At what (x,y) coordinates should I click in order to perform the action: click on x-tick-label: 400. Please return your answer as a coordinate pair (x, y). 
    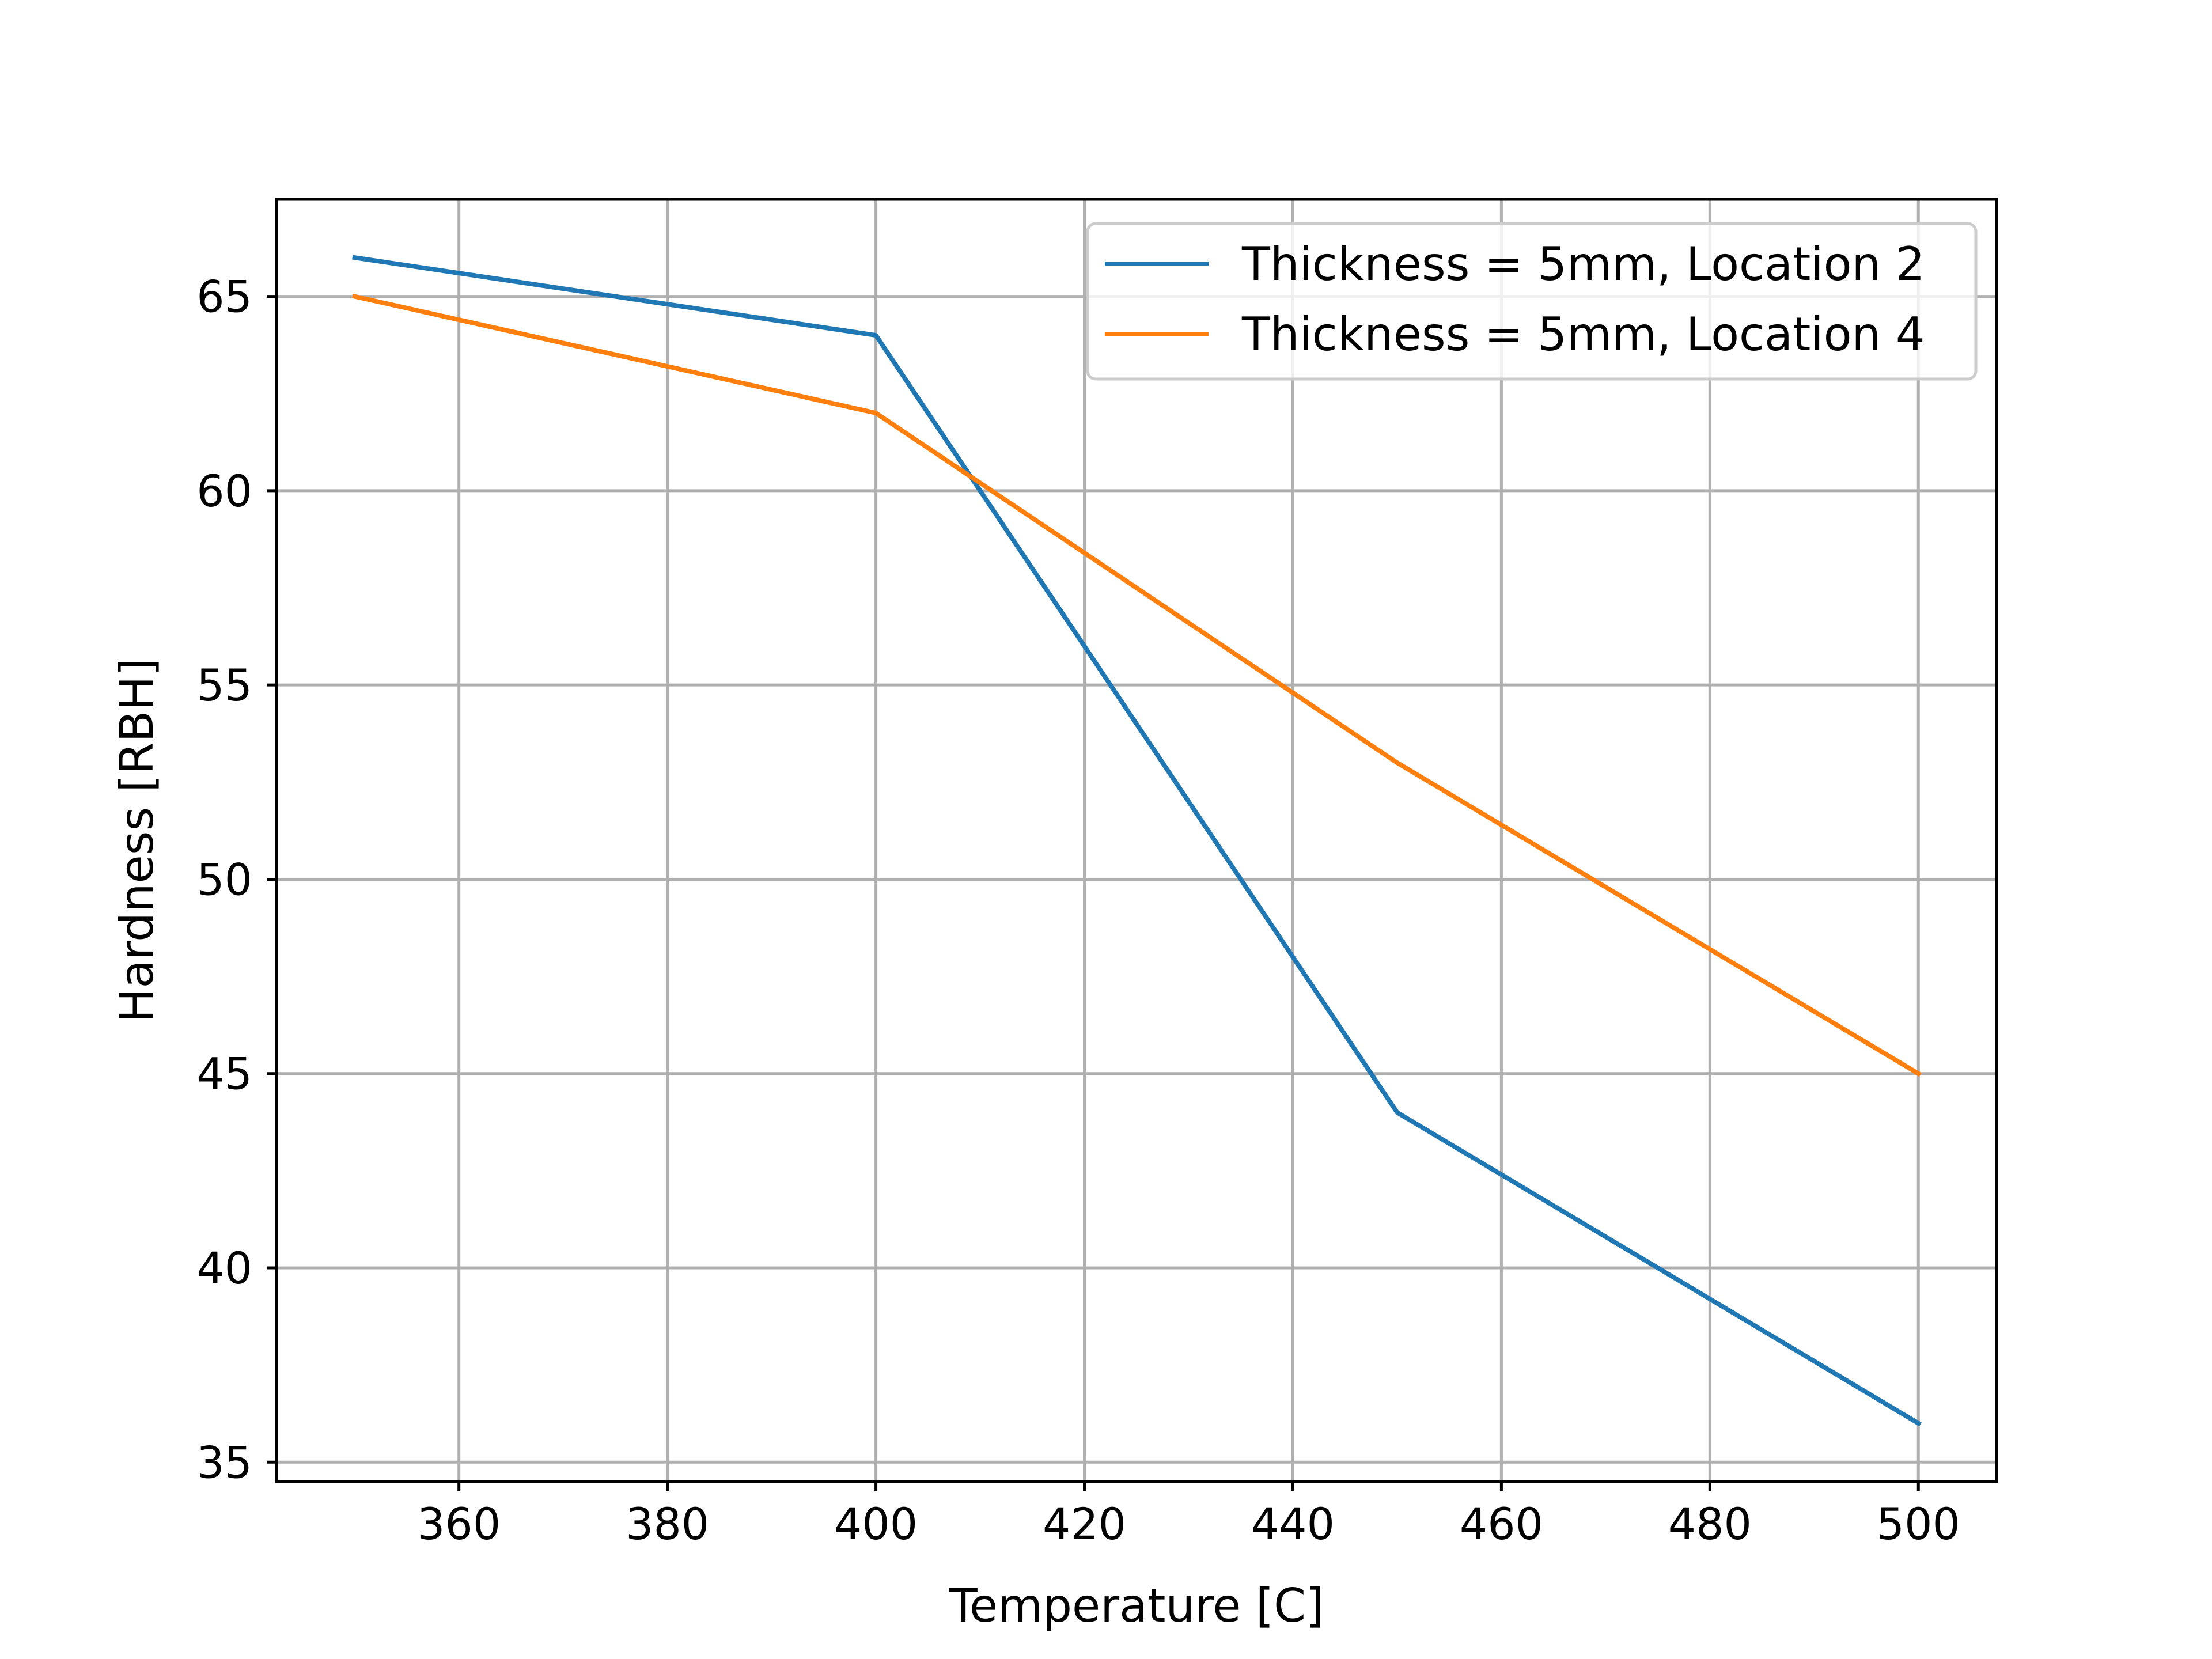
    Looking at the image, I should click on (876, 1524).